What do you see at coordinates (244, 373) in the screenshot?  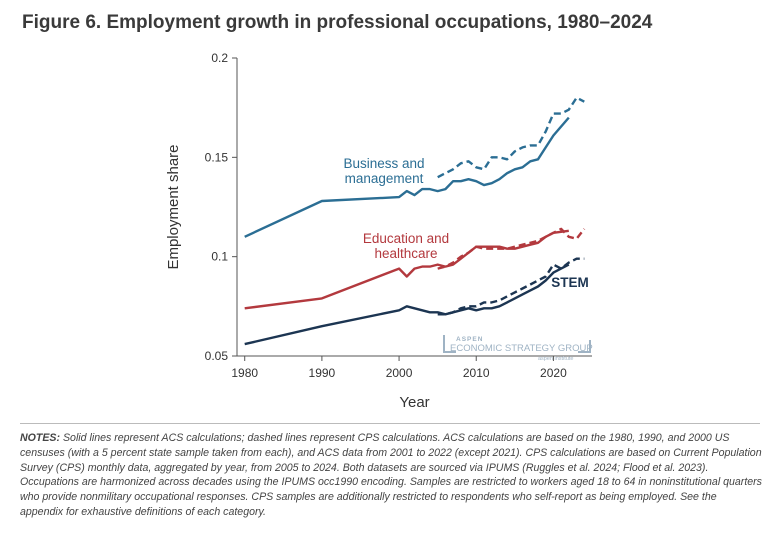 I see `x-tick-label: 1980` at bounding box center [244, 373].